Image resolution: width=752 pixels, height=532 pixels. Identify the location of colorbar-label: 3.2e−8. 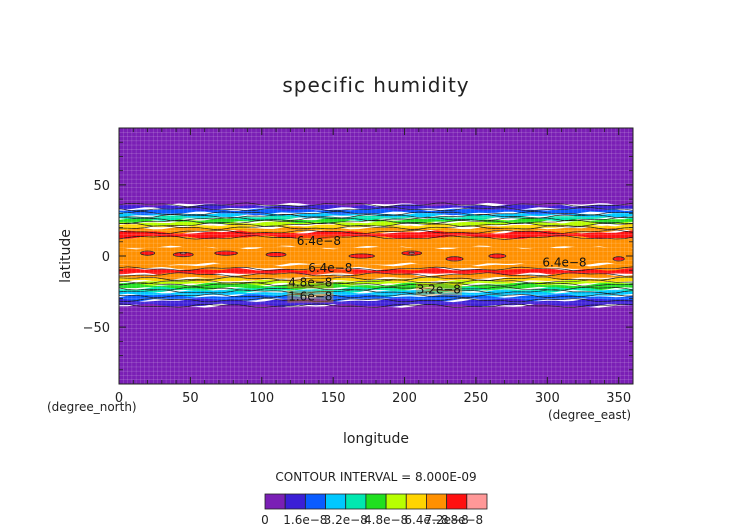
(346, 520).